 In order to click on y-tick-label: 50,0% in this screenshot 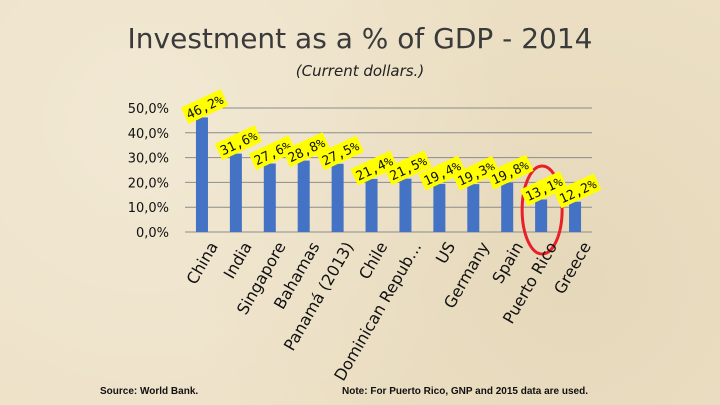, I will do `click(148, 109)`.